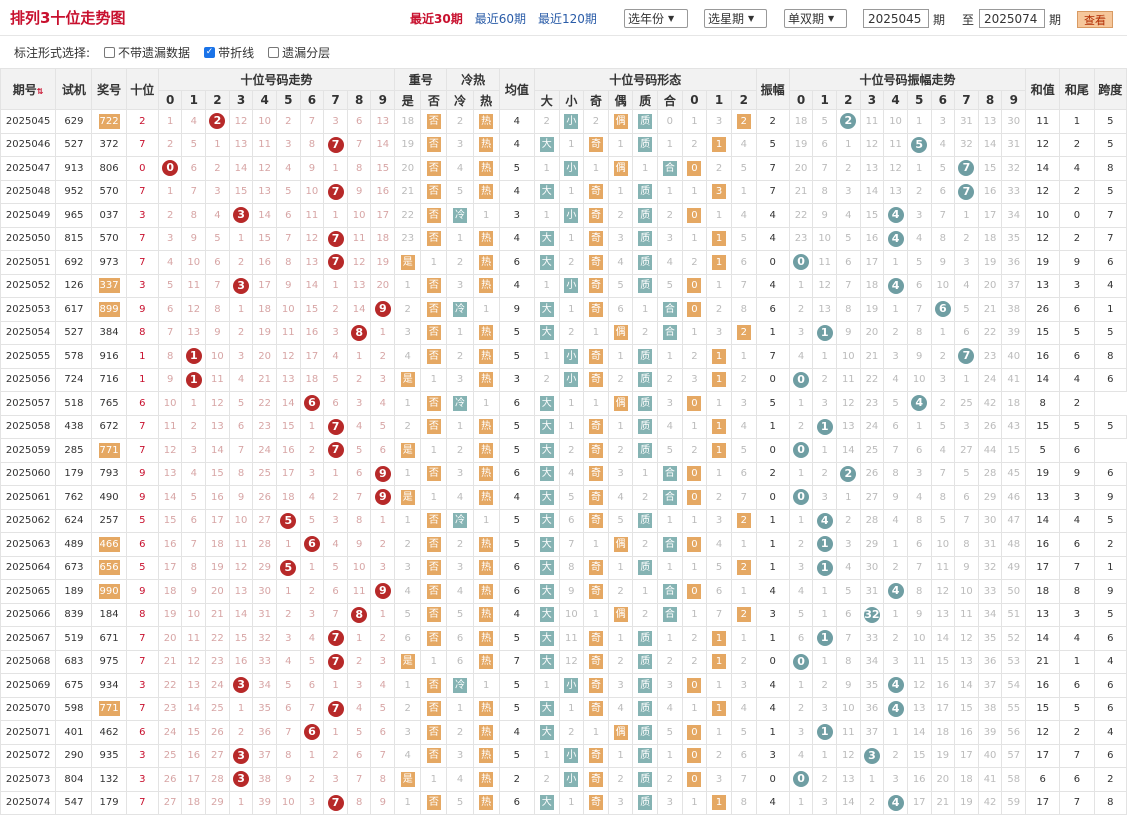  I want to click on table-cell: 10, so click(312, 191).